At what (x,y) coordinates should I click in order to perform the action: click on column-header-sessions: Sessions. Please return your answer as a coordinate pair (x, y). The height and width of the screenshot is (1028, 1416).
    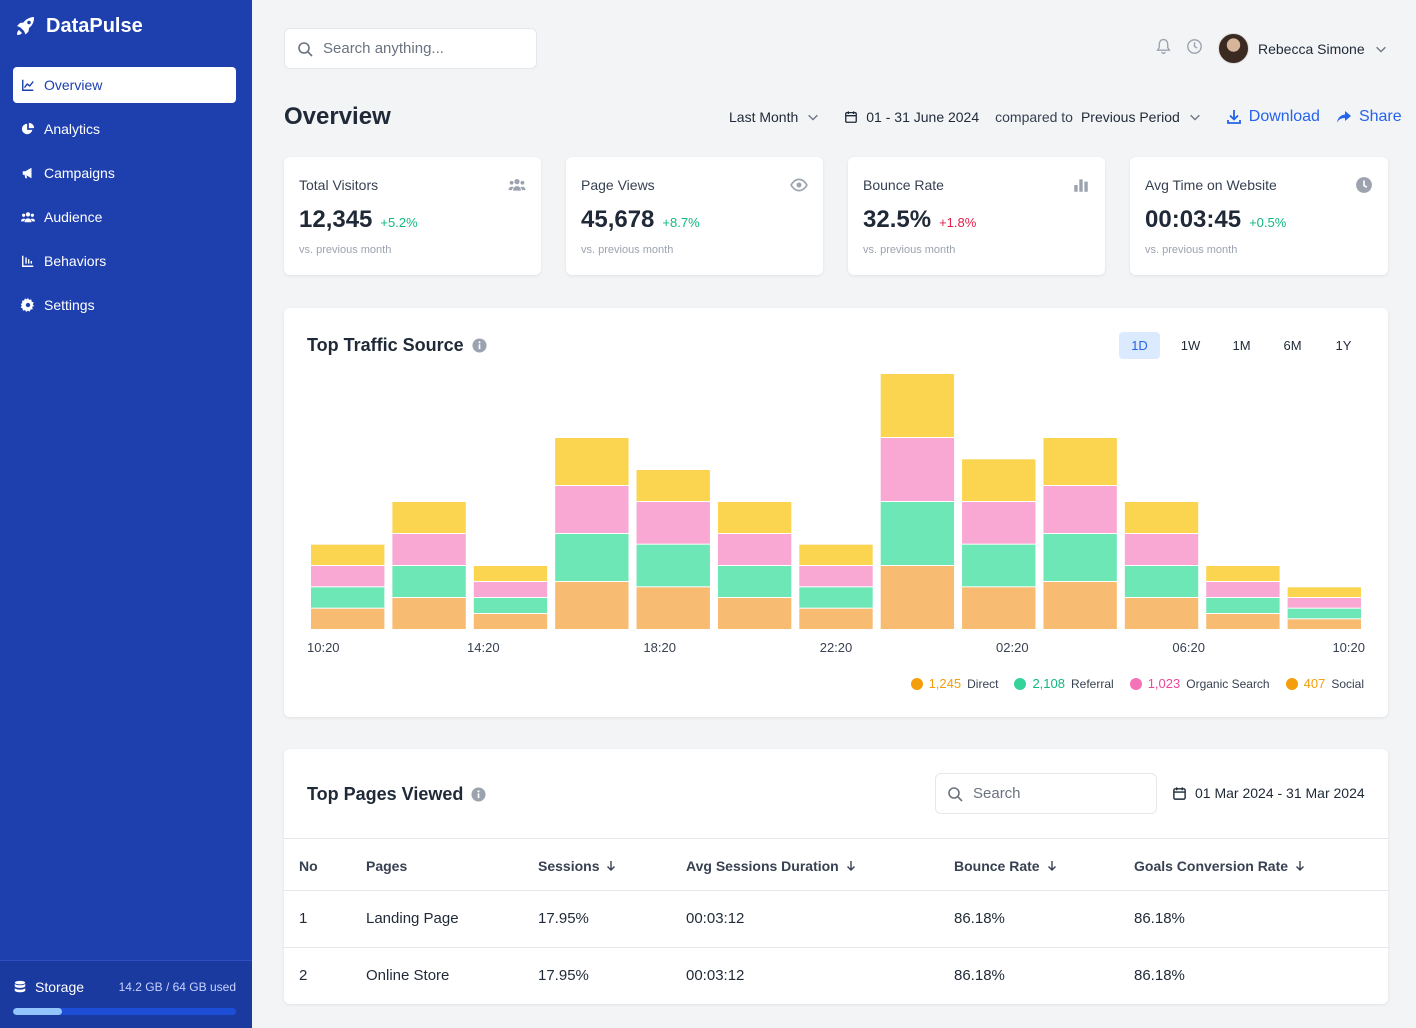
    Looking at the image, I should click on (577, 866).